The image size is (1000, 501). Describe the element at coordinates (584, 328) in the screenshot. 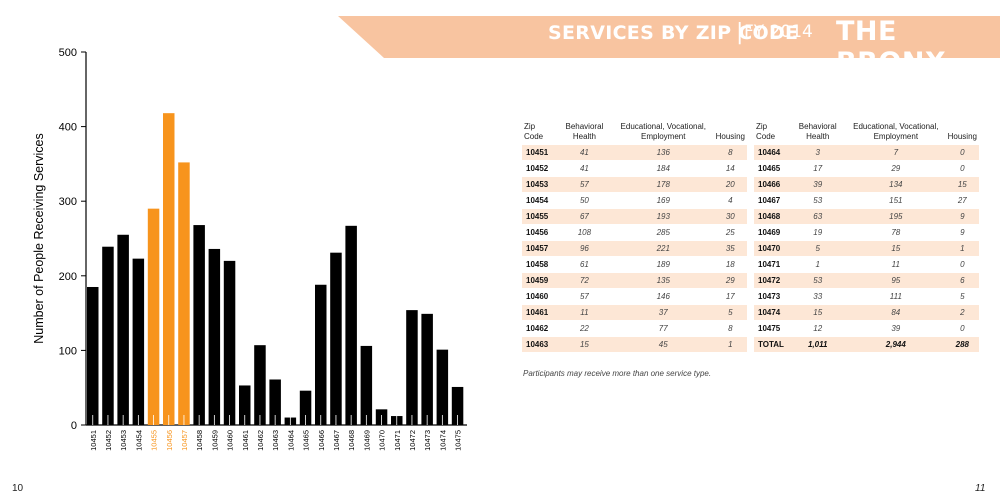

I see `behavioral-health-cell: 22` at that location.